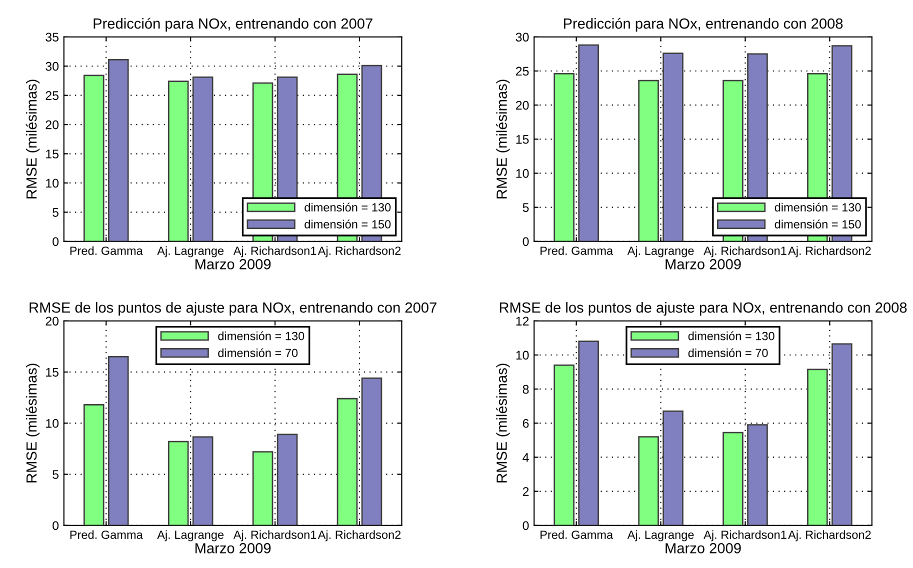  What do you see at coordinates (233, 309) in the screenshot?
I see `chart-title: RMSE de los puntos de ajuste para NOx, entrenando con 2007` at bounding box center [233, 309].